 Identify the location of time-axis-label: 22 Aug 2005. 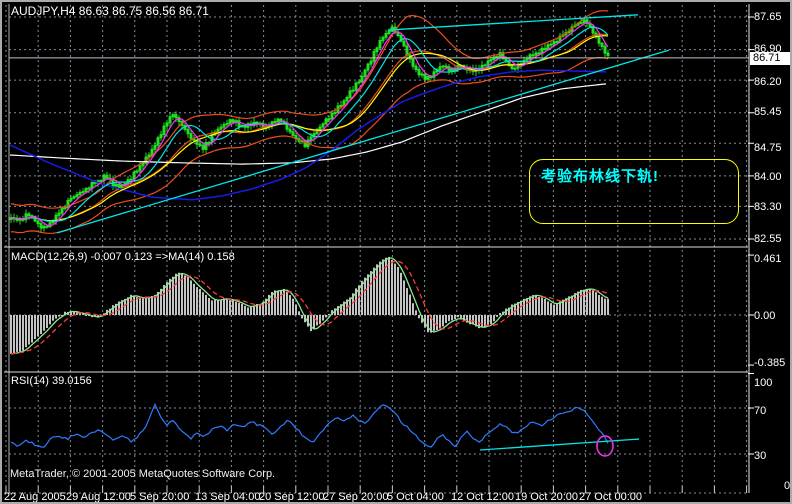
(35, 497).